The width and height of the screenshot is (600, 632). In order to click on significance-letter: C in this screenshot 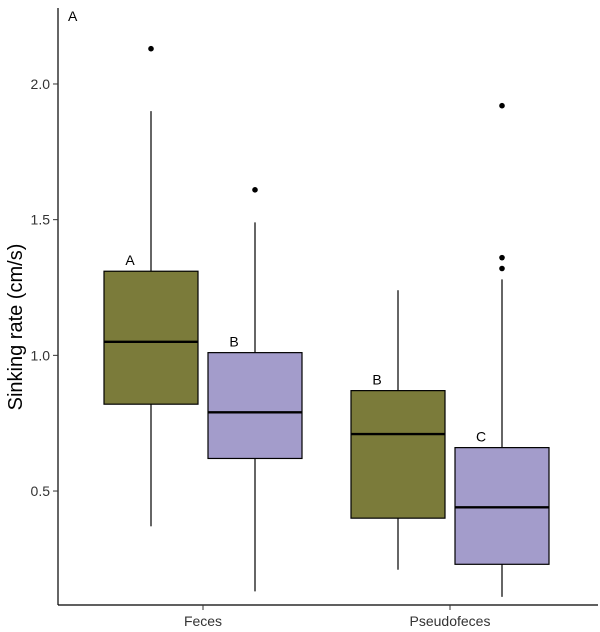, I will do `click(481, 437)`.